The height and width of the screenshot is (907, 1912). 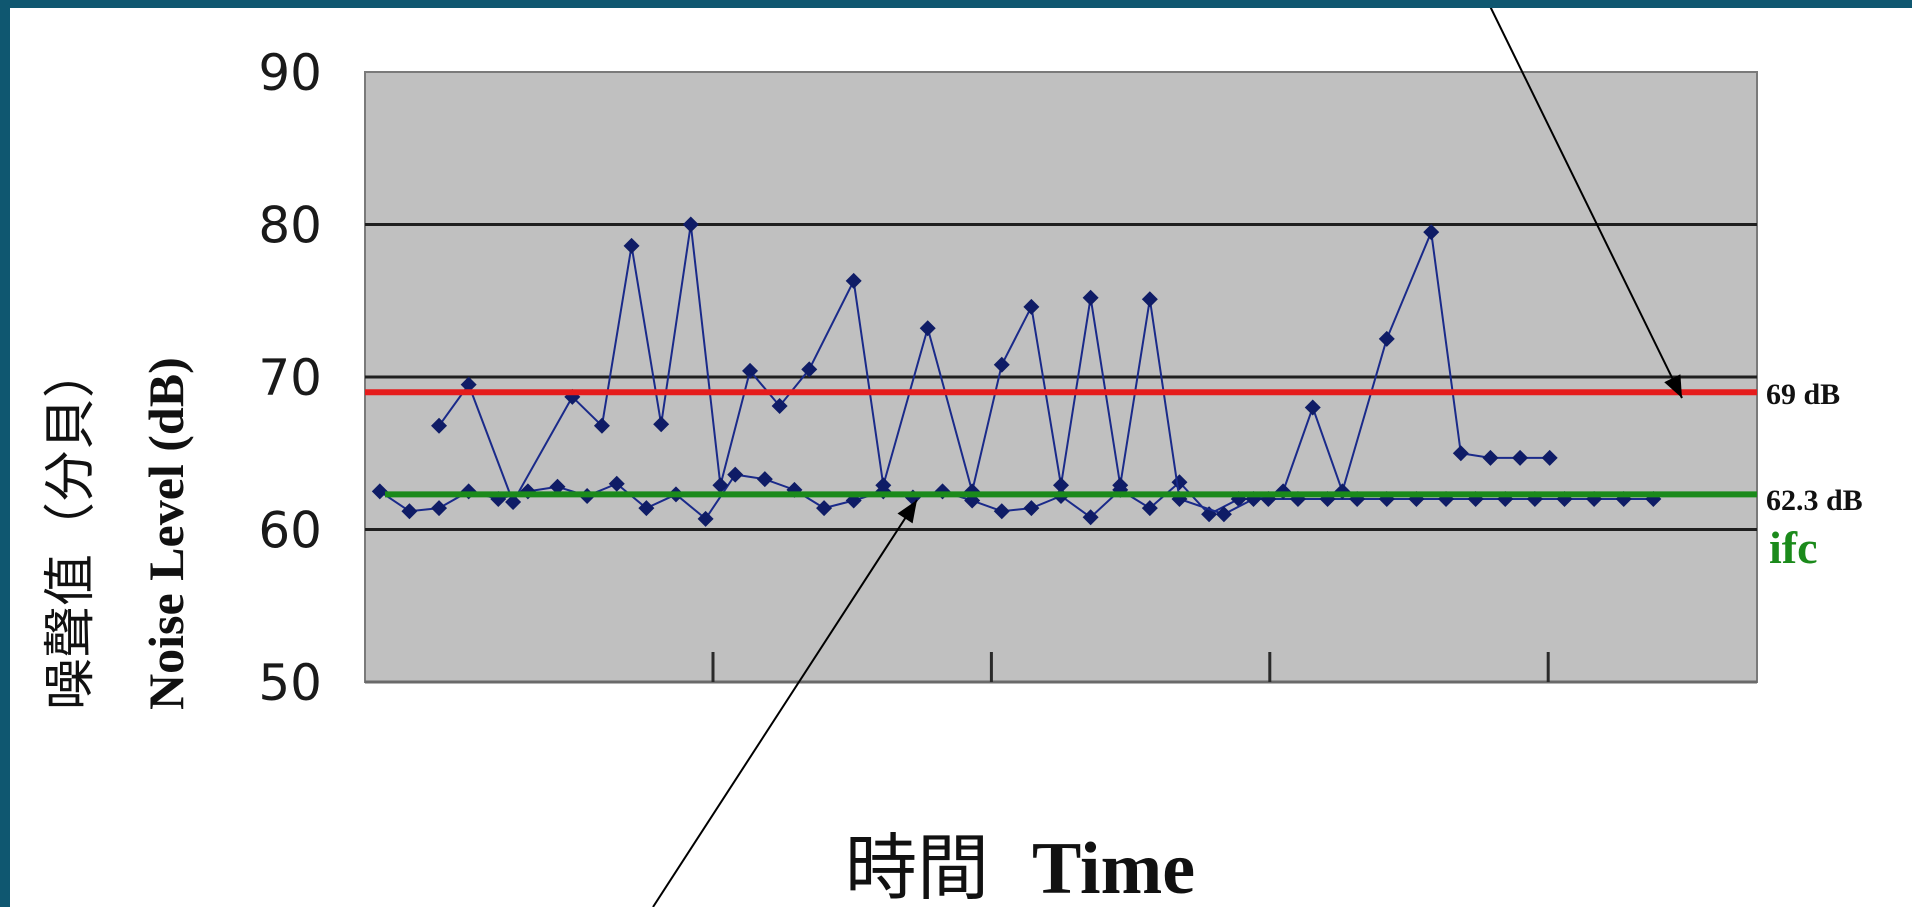 What do you see at coordinates (1673, 386) in the screenshot?
I see `arrow-to-69db-line-head` at bounding box center [1673, 386].